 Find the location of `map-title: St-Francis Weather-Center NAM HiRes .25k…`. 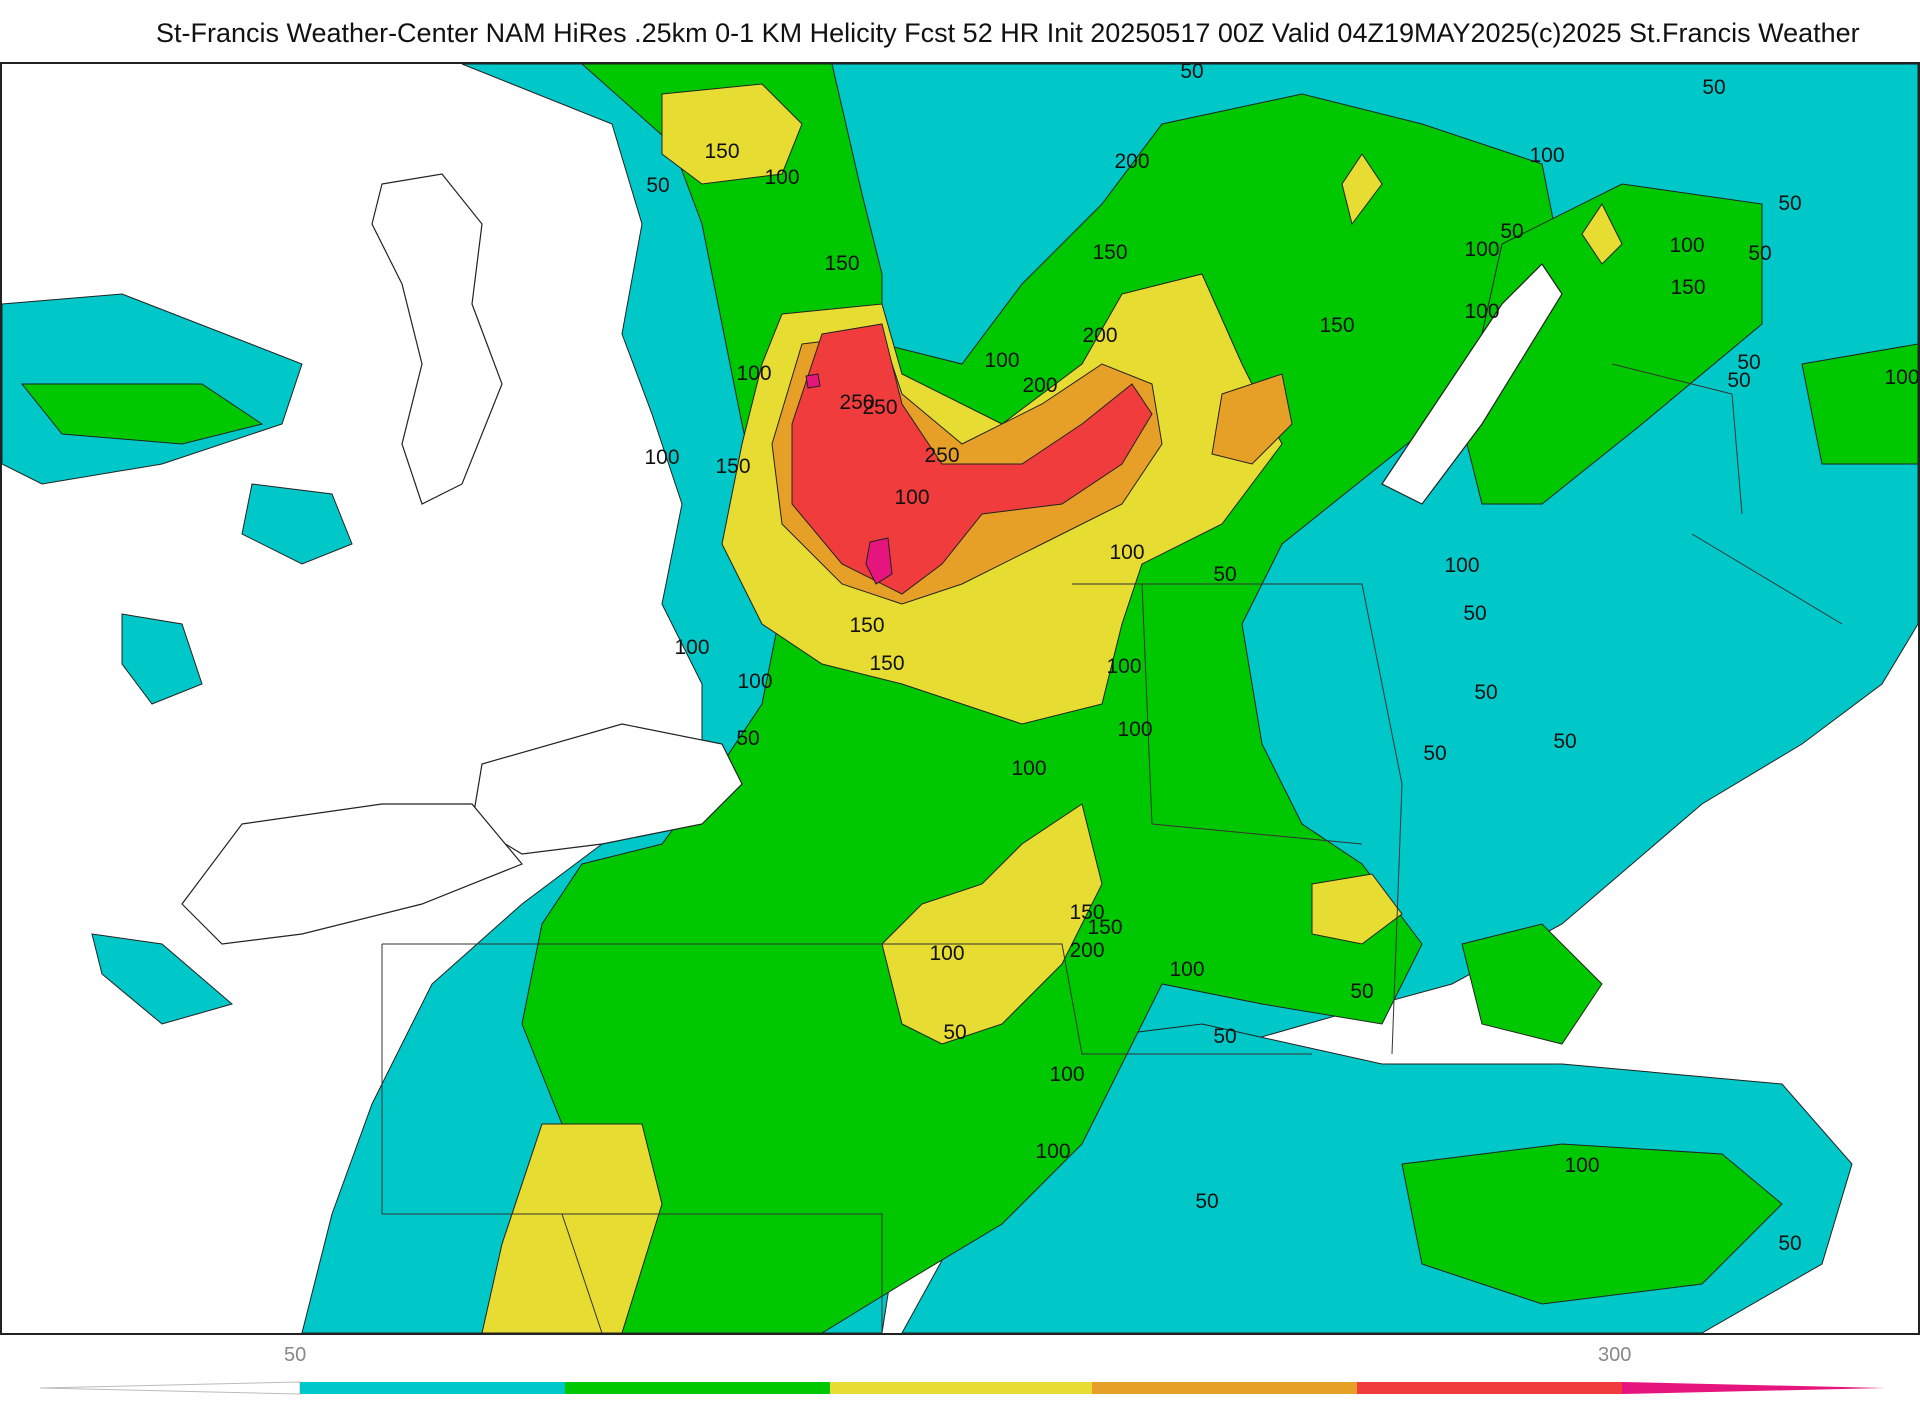

map-title: St-Francis Weather-Center NAM HiRes .25k… is located at coordinates (960, 34).